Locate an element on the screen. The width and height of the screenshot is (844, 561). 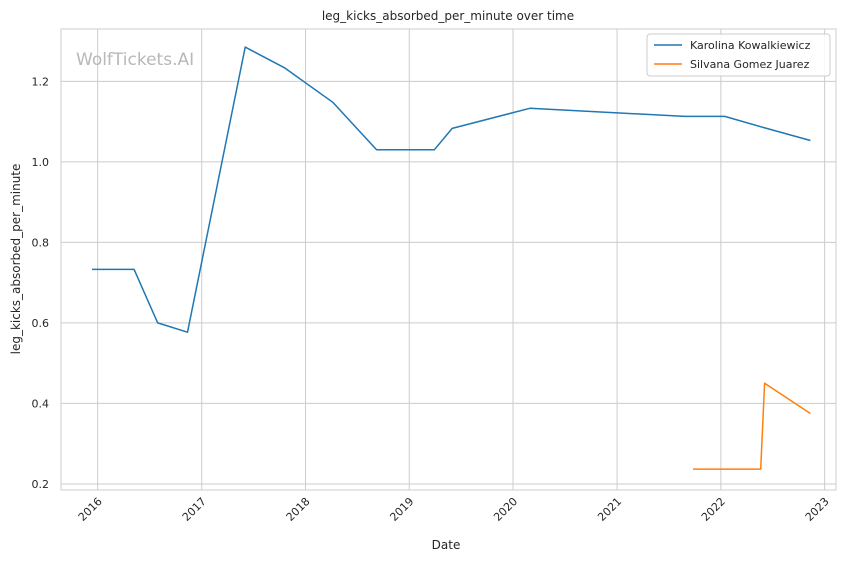
x-axis-label: Date is located at coordinates (446, 545).